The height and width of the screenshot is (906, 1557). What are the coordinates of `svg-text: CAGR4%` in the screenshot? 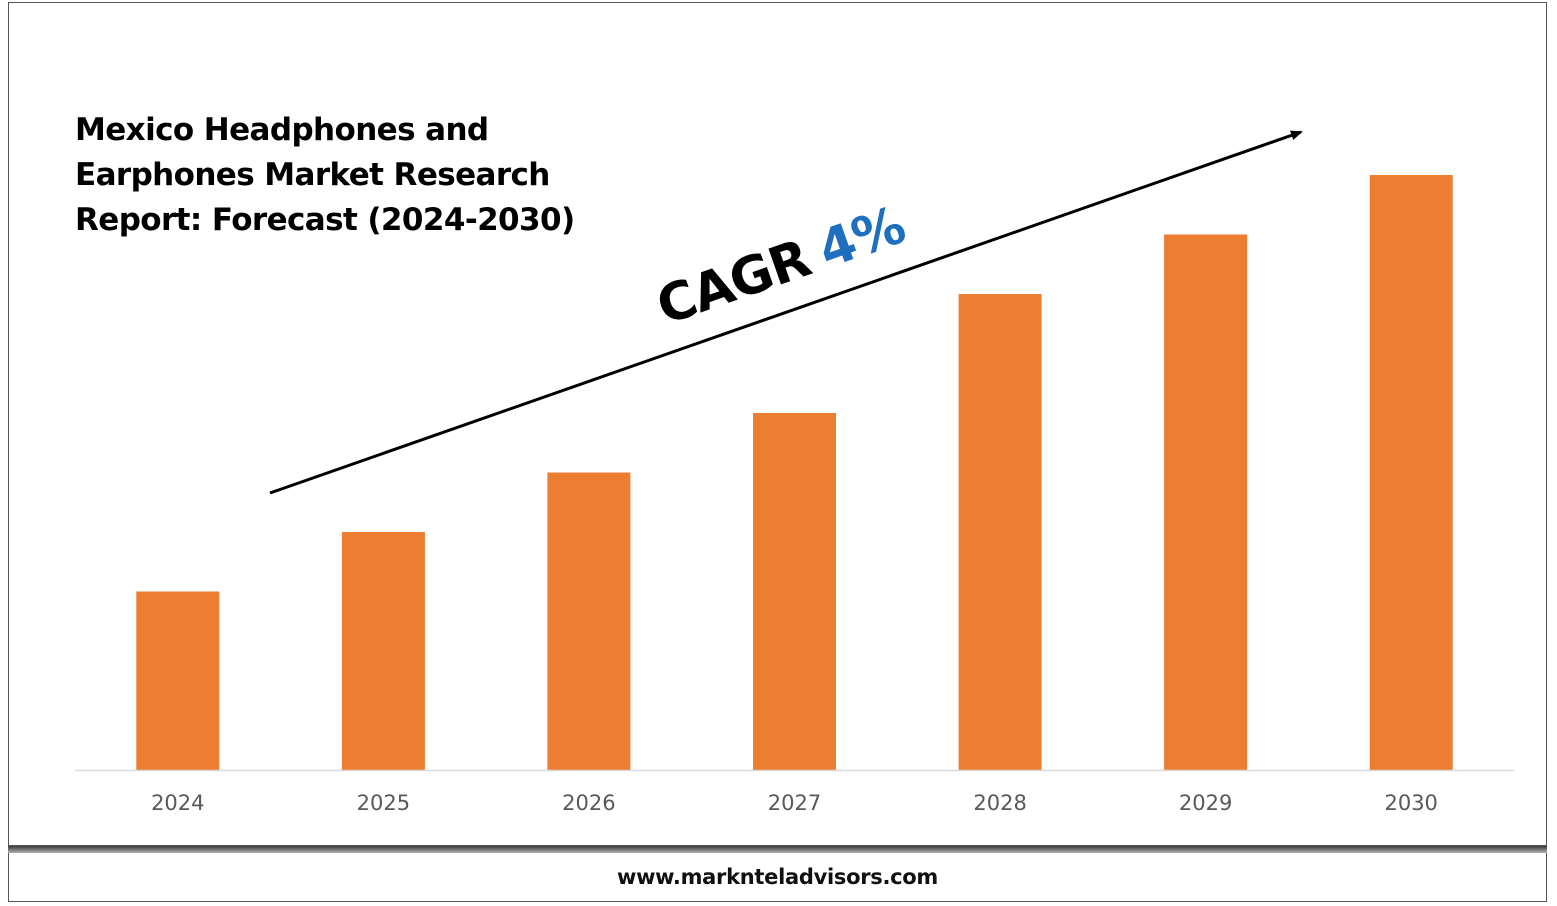 It's located at (780, 267).